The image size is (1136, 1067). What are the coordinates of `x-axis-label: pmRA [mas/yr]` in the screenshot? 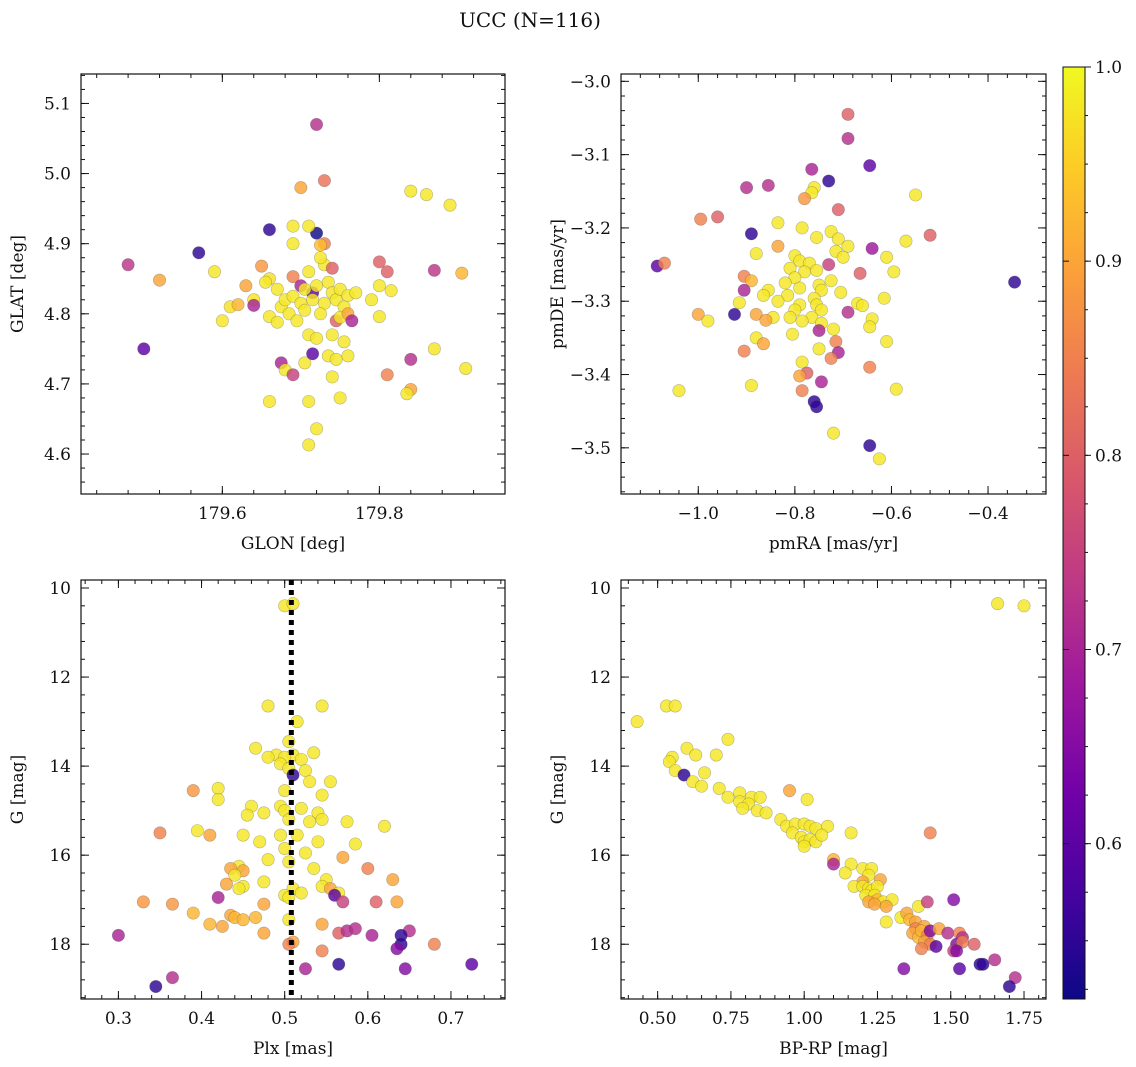 It's located at (833, 544).